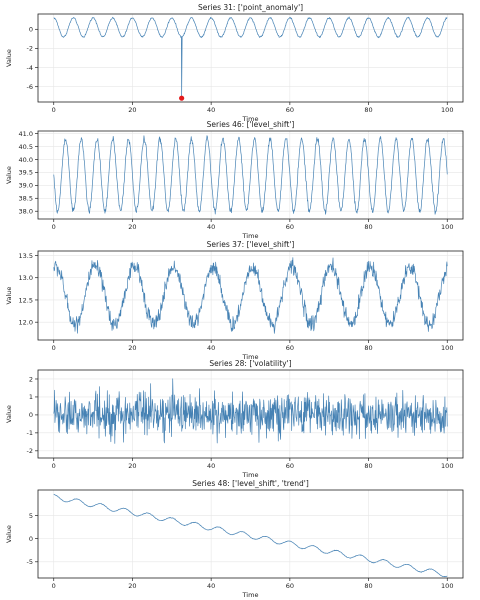 The height and width of the screenshot is (600, 480). I want to click on chart-title: Series 31: ['point_anomaly'], so click(250, 7).